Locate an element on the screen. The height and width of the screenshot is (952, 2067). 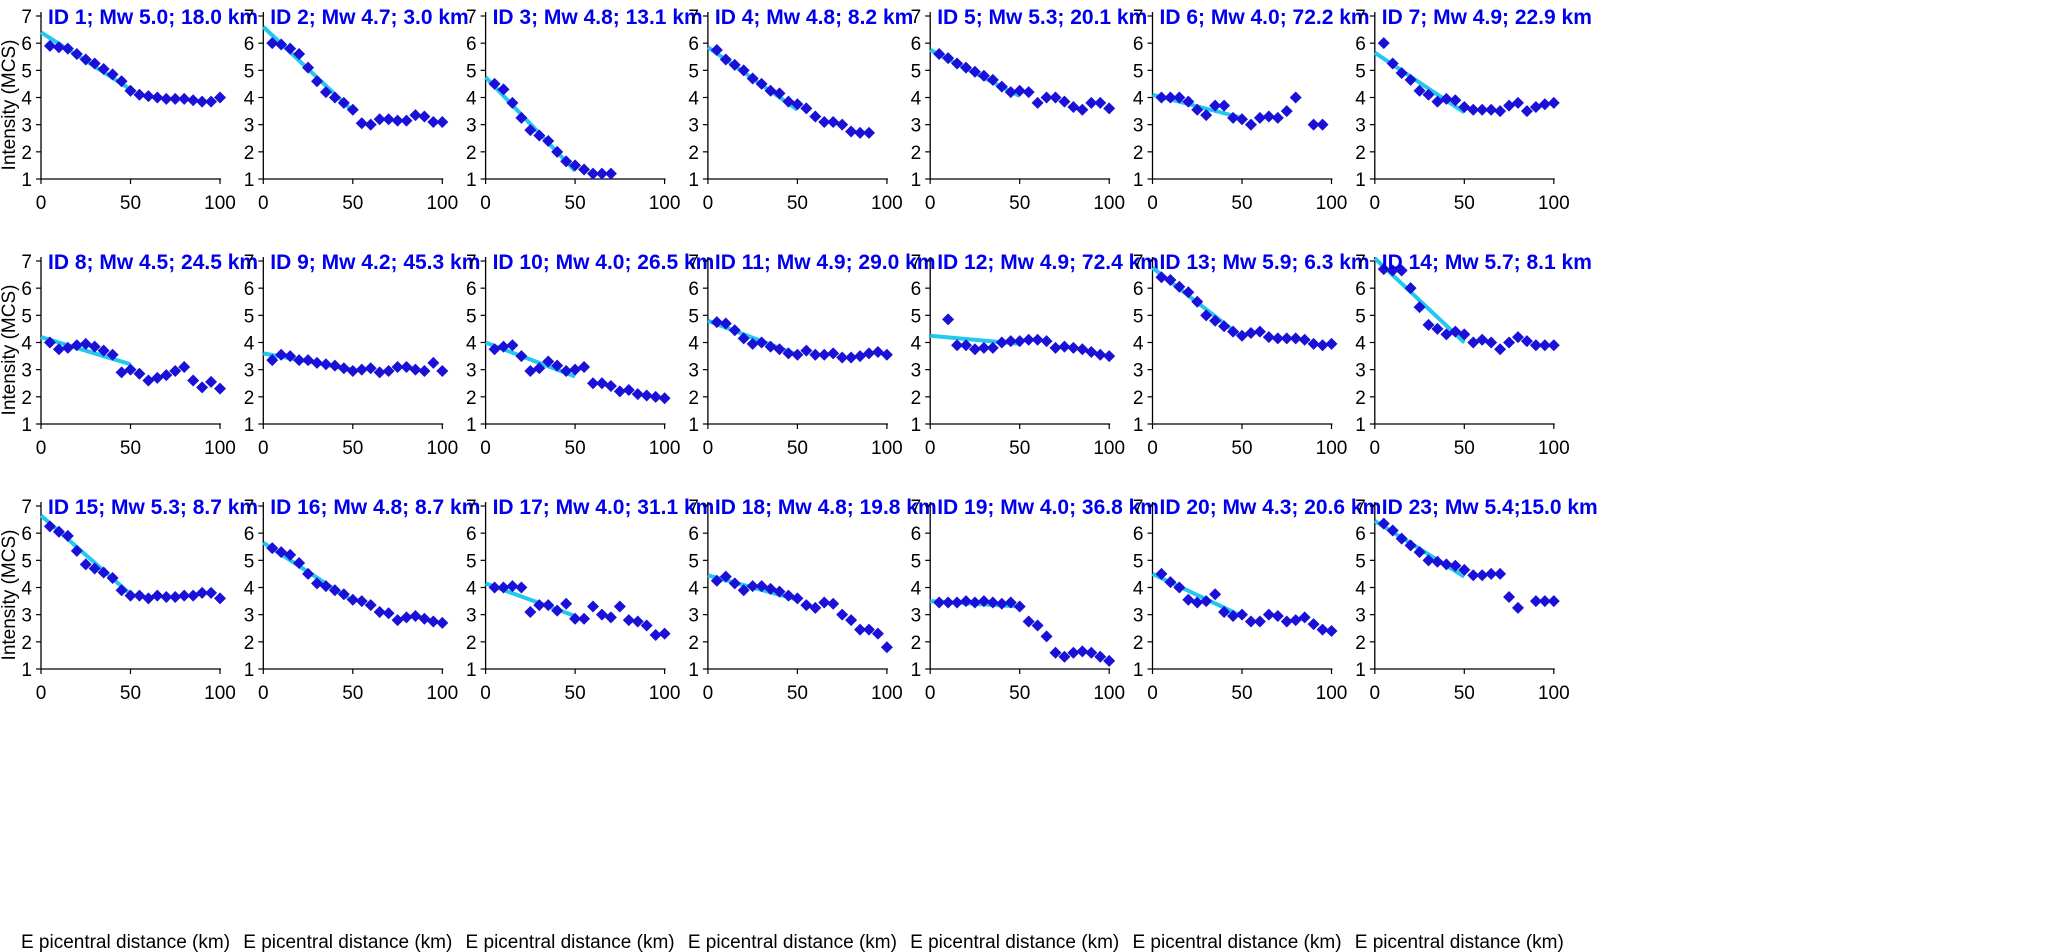
y-tick-label: 2 is located at coordinates (1360, 153).